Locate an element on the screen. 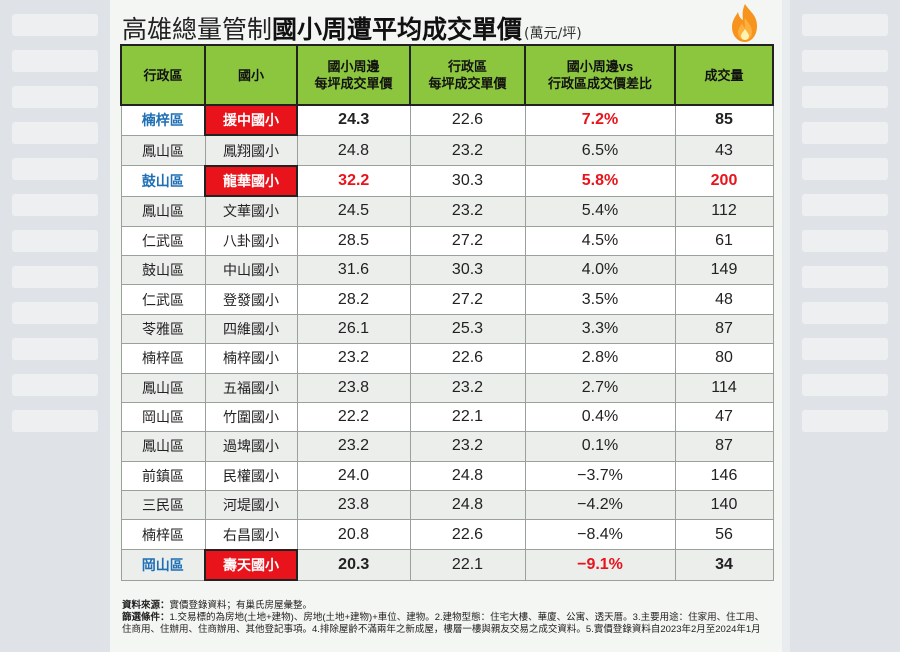 This screenshot has height=652, width=900. table-row: 楠梓區 援中國小 24.3 22.6 7.2% 85 is located at coordinates (447, 120).